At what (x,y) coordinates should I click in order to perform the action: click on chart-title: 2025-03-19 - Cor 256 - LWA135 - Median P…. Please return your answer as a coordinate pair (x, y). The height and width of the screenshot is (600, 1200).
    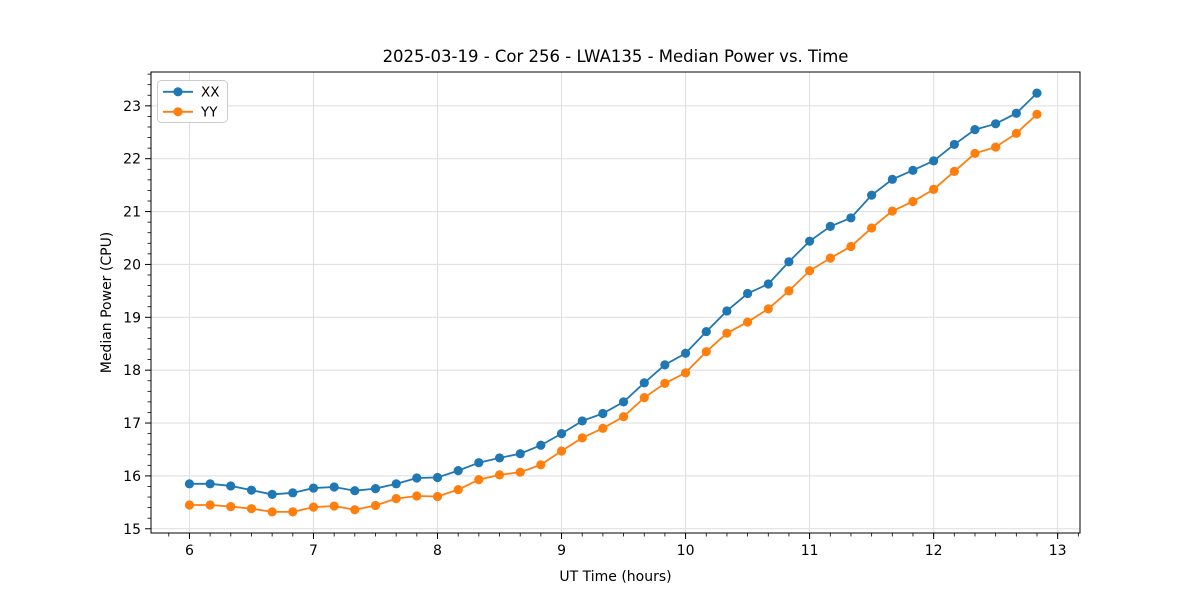
    Looking at the image, I should click on (616, 56).